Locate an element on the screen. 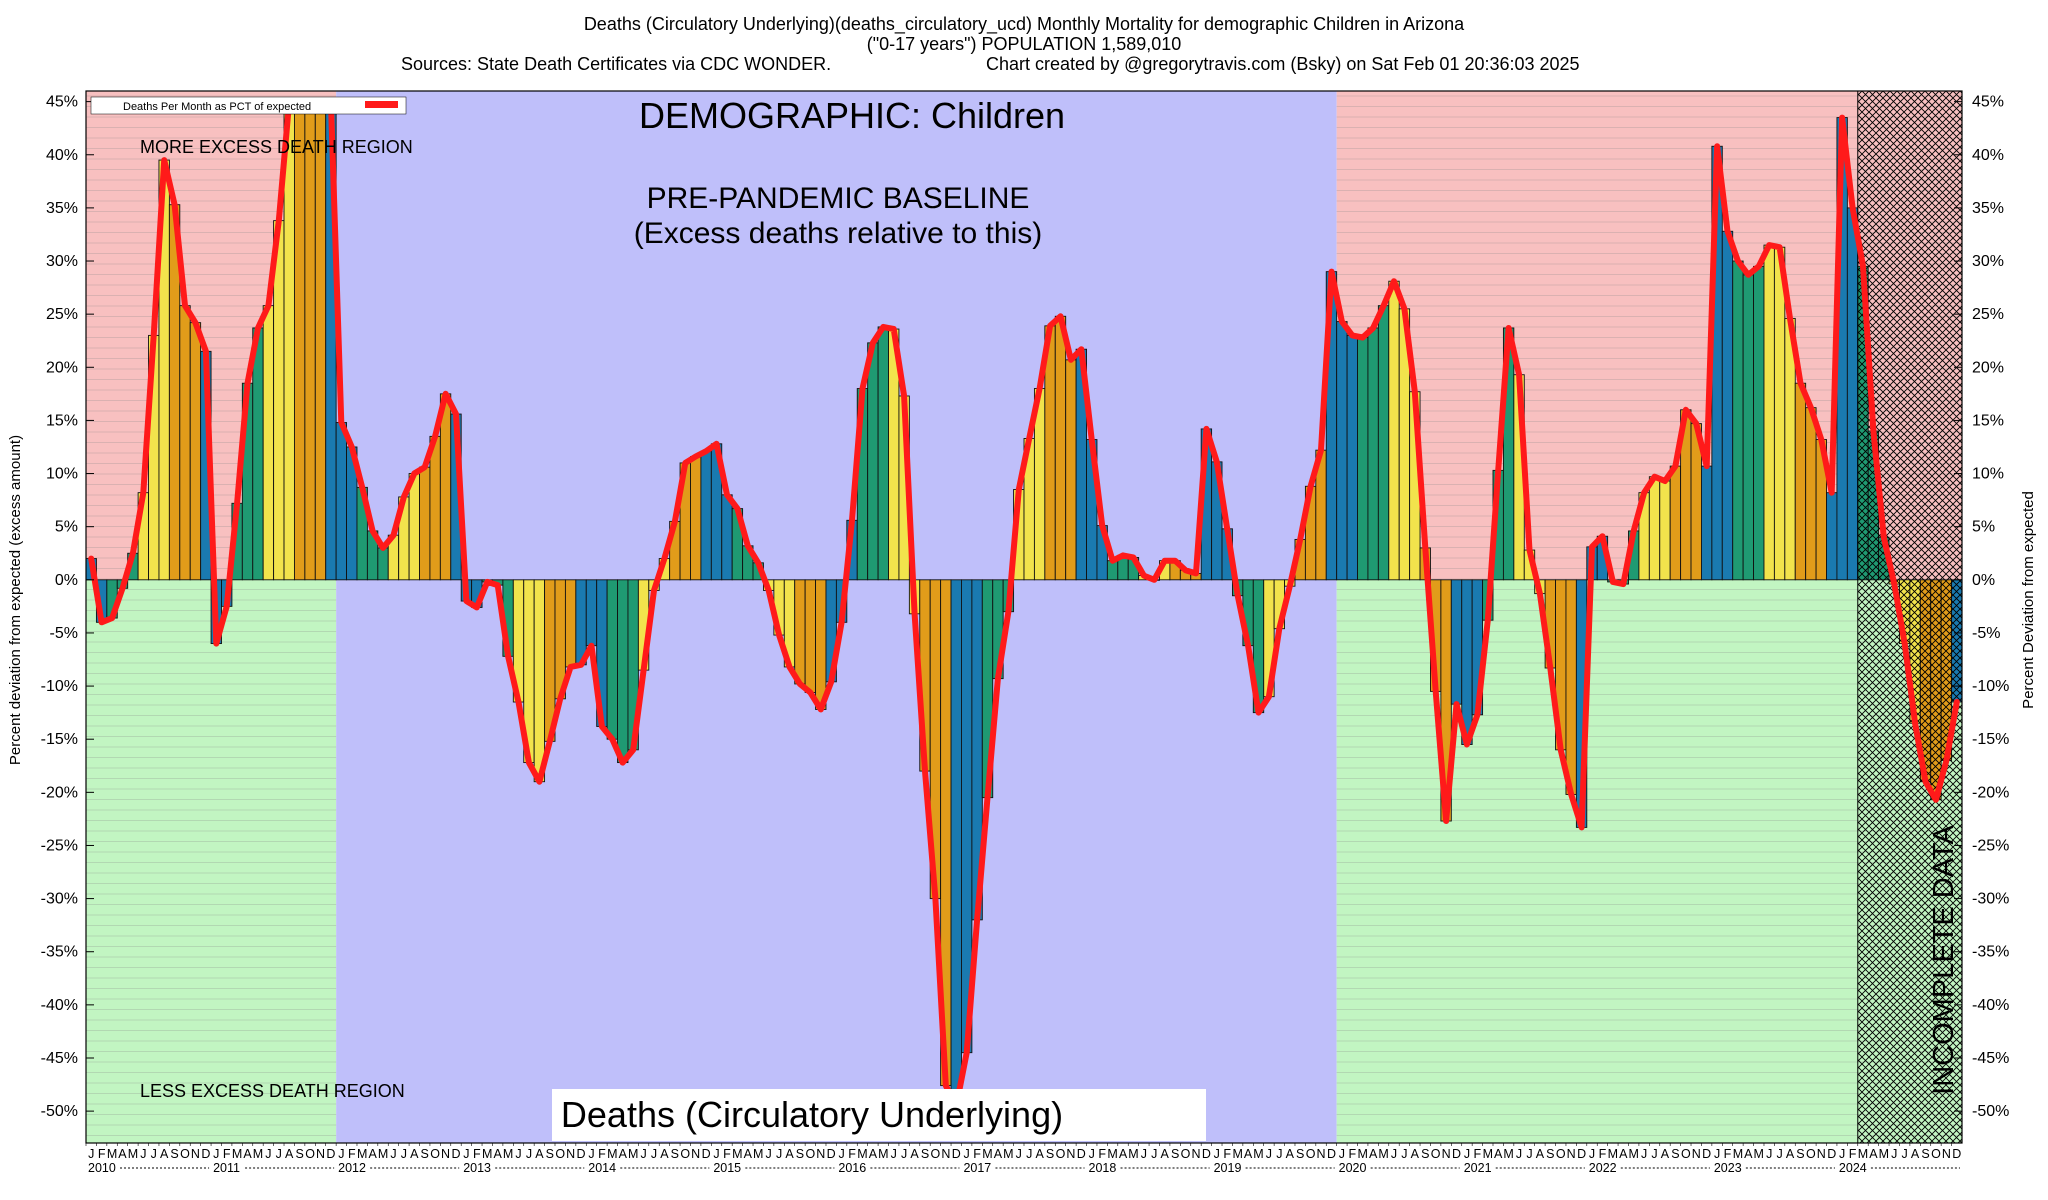  y-tick-label: 20% is located at coordinates (1988, 367).